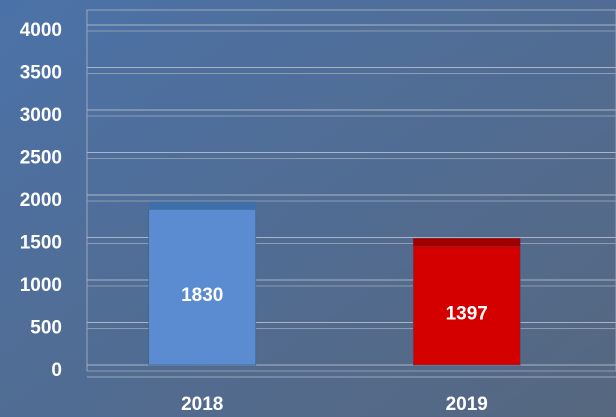  Describe the element at coordinates (41, 158) in the screenshot. I see `y-tick-label: 2500` at that location.